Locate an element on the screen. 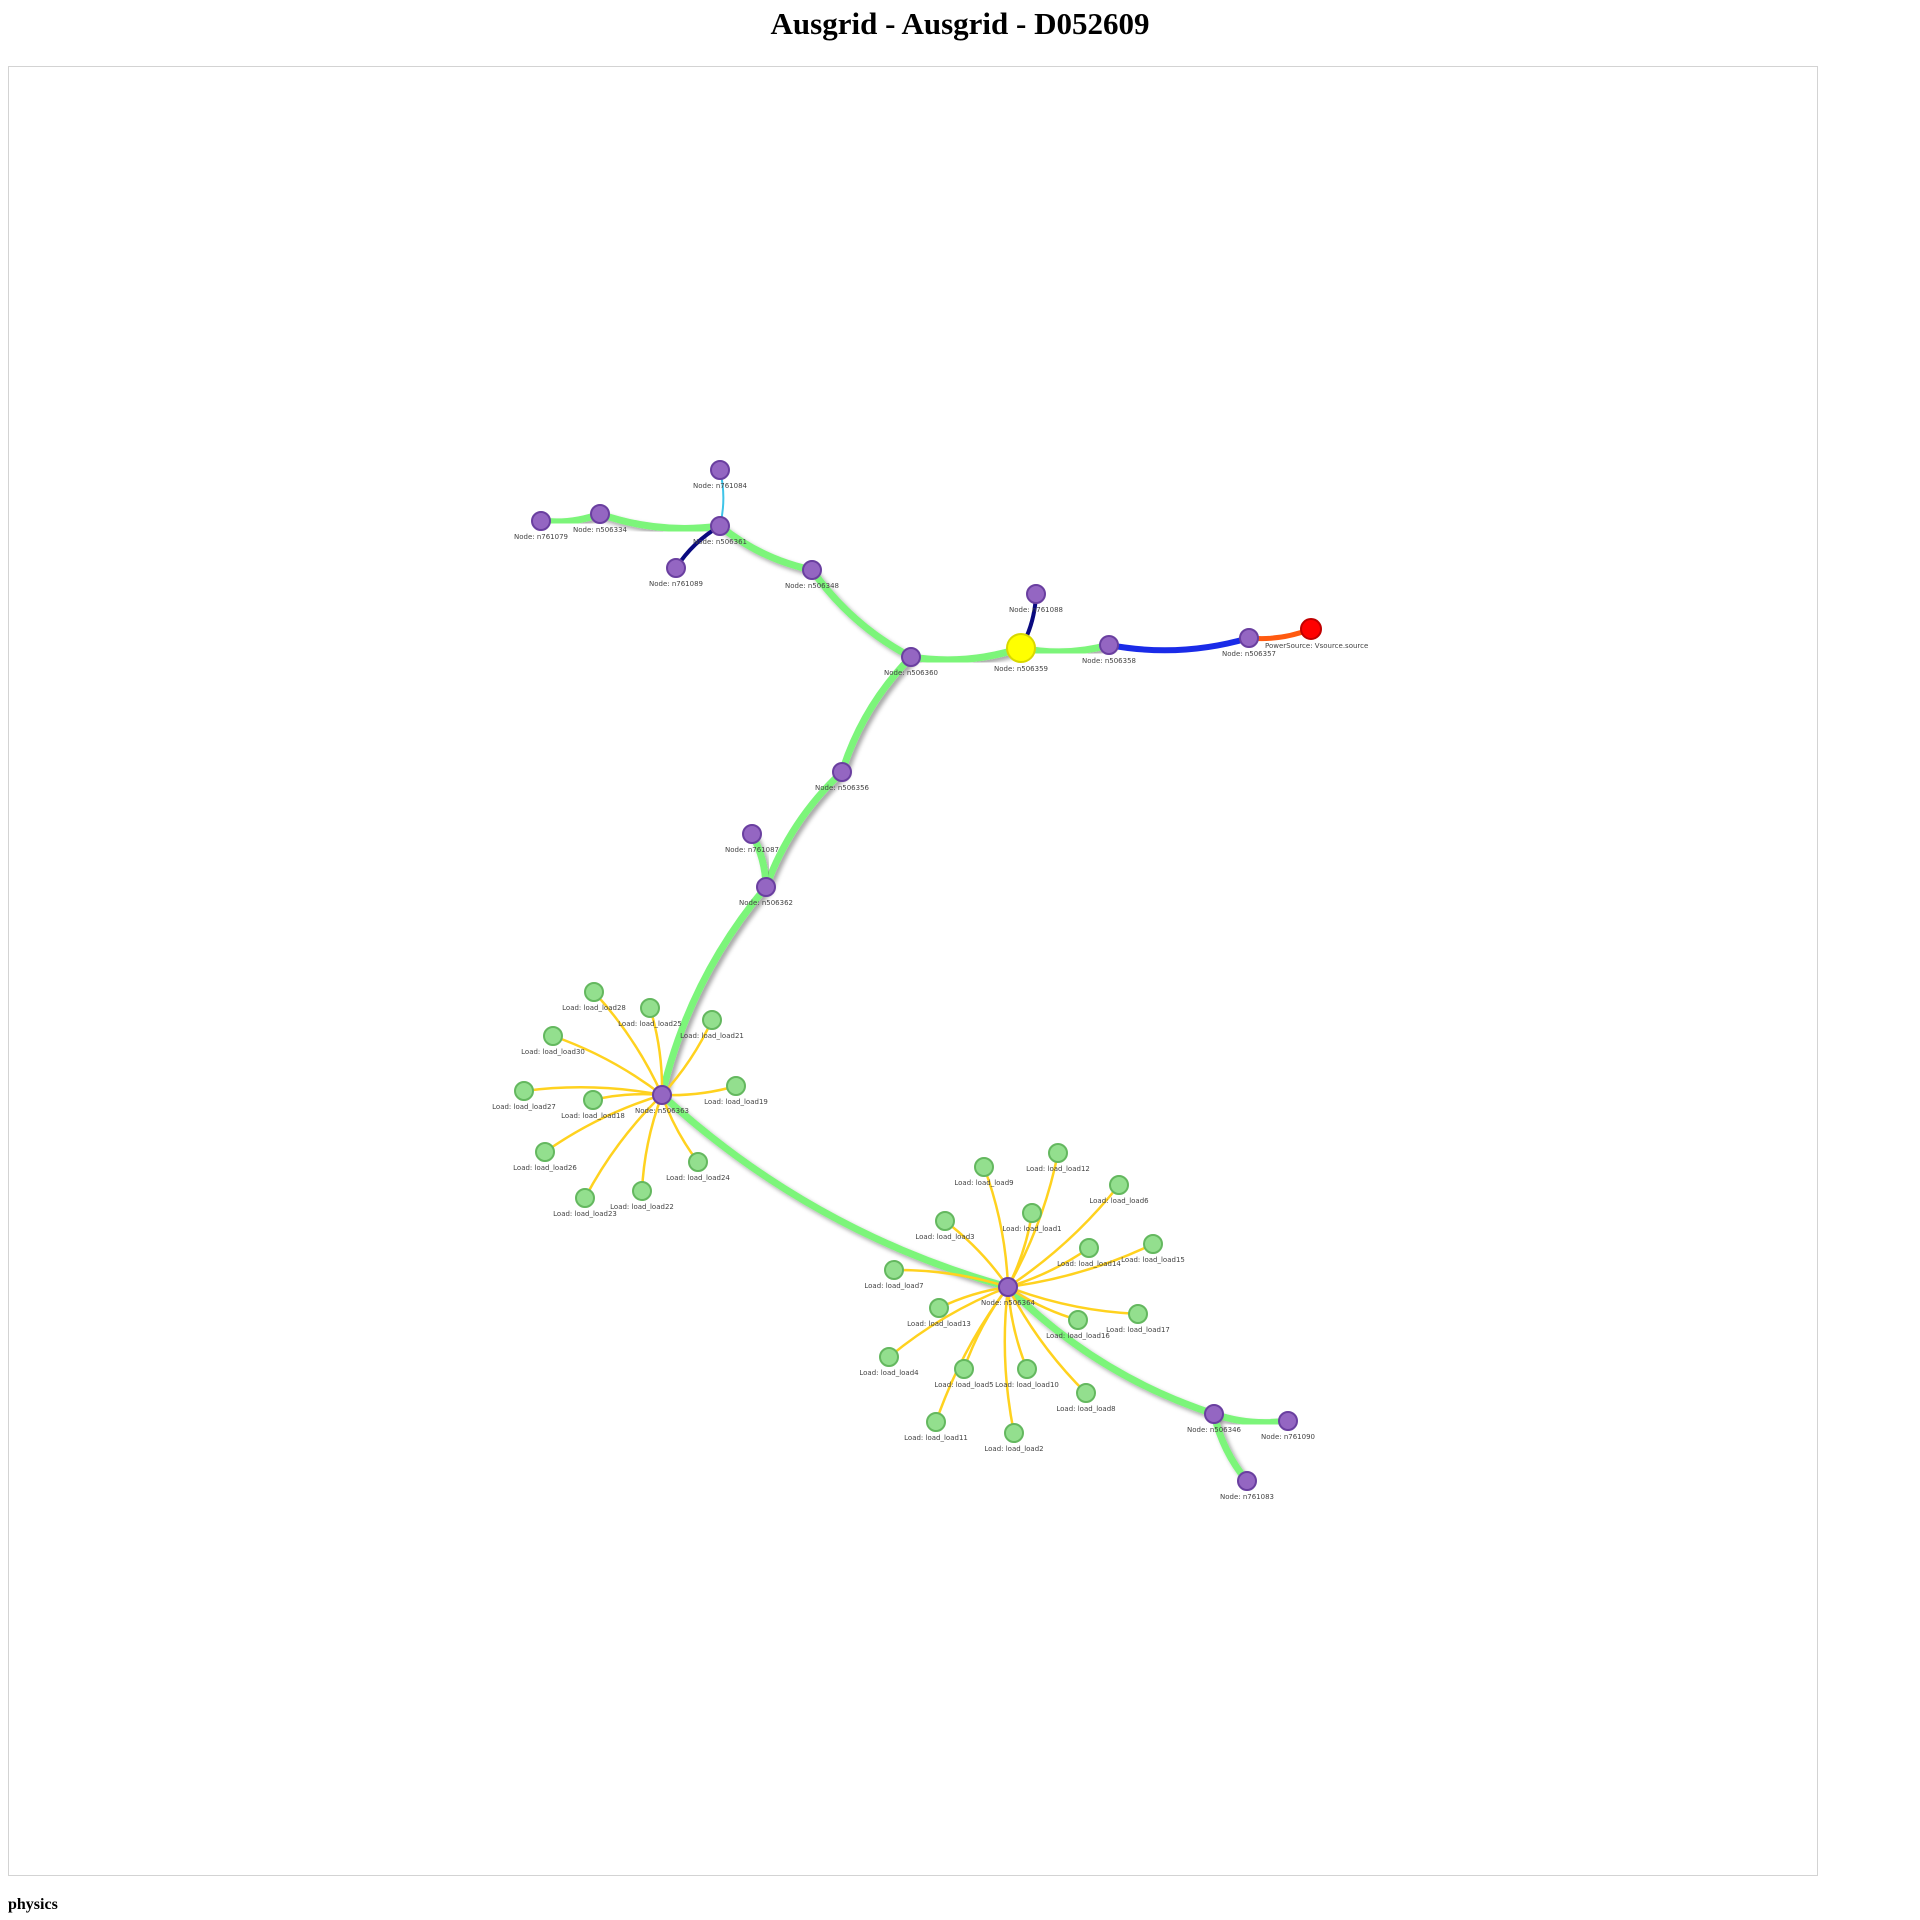 The width and height of the screenshot is (1920, 1920). graph-node-load21: Load: load_load21 is located at coordinates (712, 1025).